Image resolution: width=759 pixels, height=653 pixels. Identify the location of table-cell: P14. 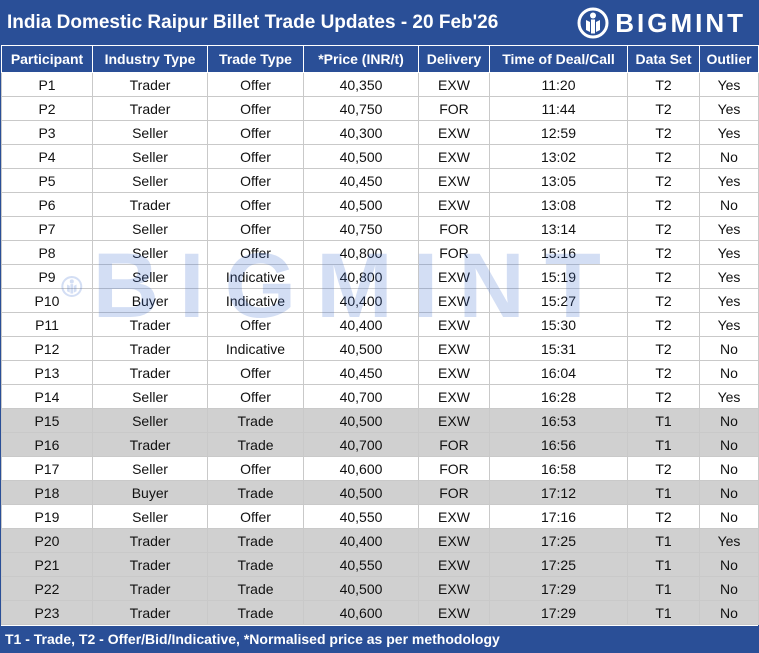
(47, 396).